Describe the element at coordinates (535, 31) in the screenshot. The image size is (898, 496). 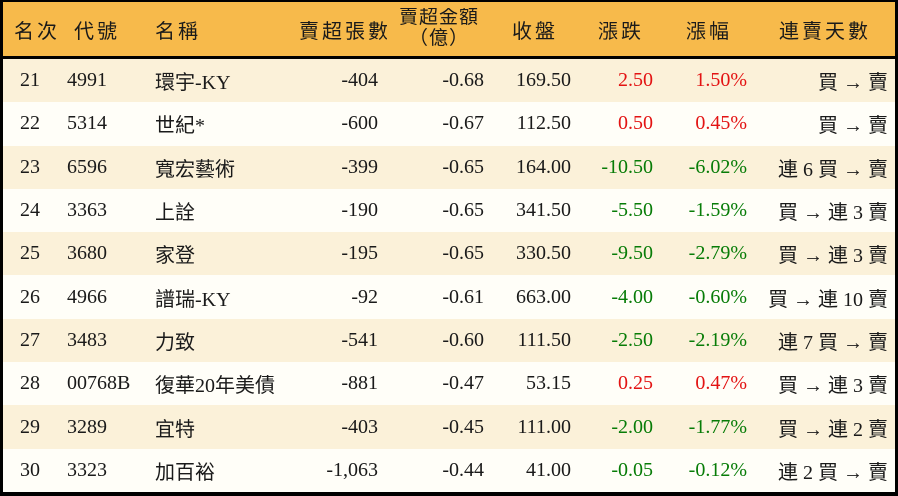
I see `header-close: 收盤` at that location.